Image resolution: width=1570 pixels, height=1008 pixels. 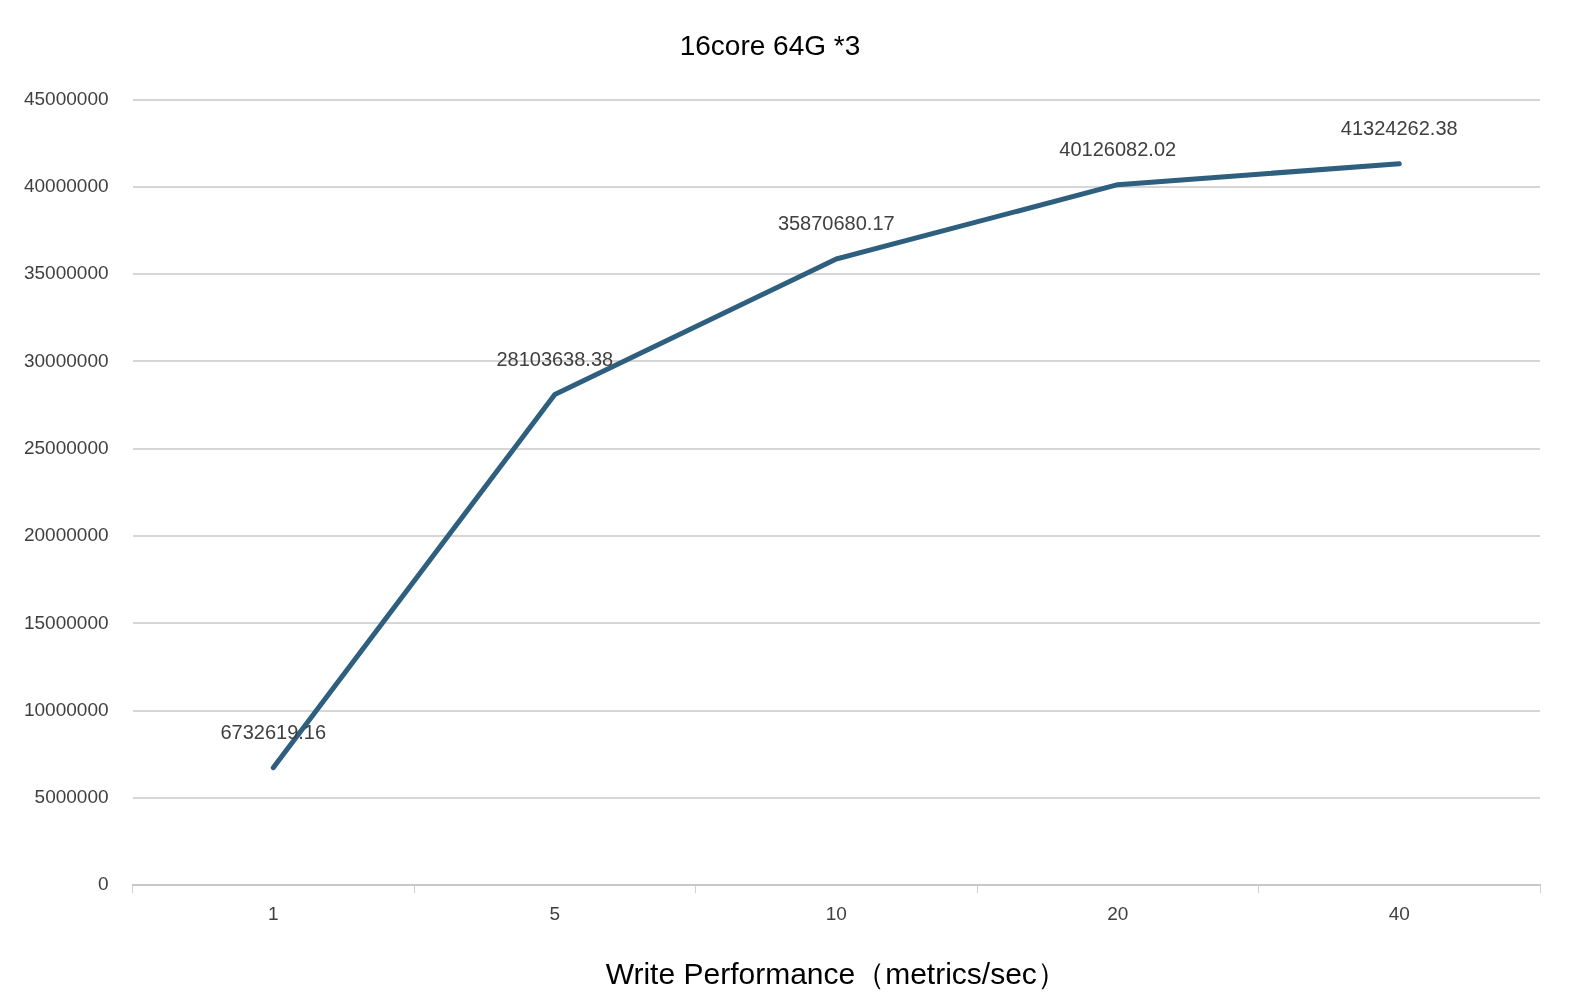 I want to click on x-axis-title: Write Performance（metrics/sec）, so click(x=836, y=974).